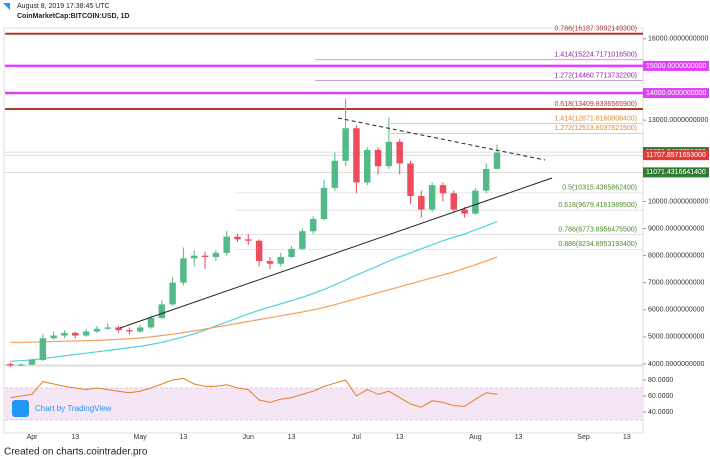 The height and width of the screenshot is (459, 710). What do you see at coordinates (597, 205) in the screenshot?
I see `fib-label: 0.618(9679.4161989500)` at bounding box center [597, 205].